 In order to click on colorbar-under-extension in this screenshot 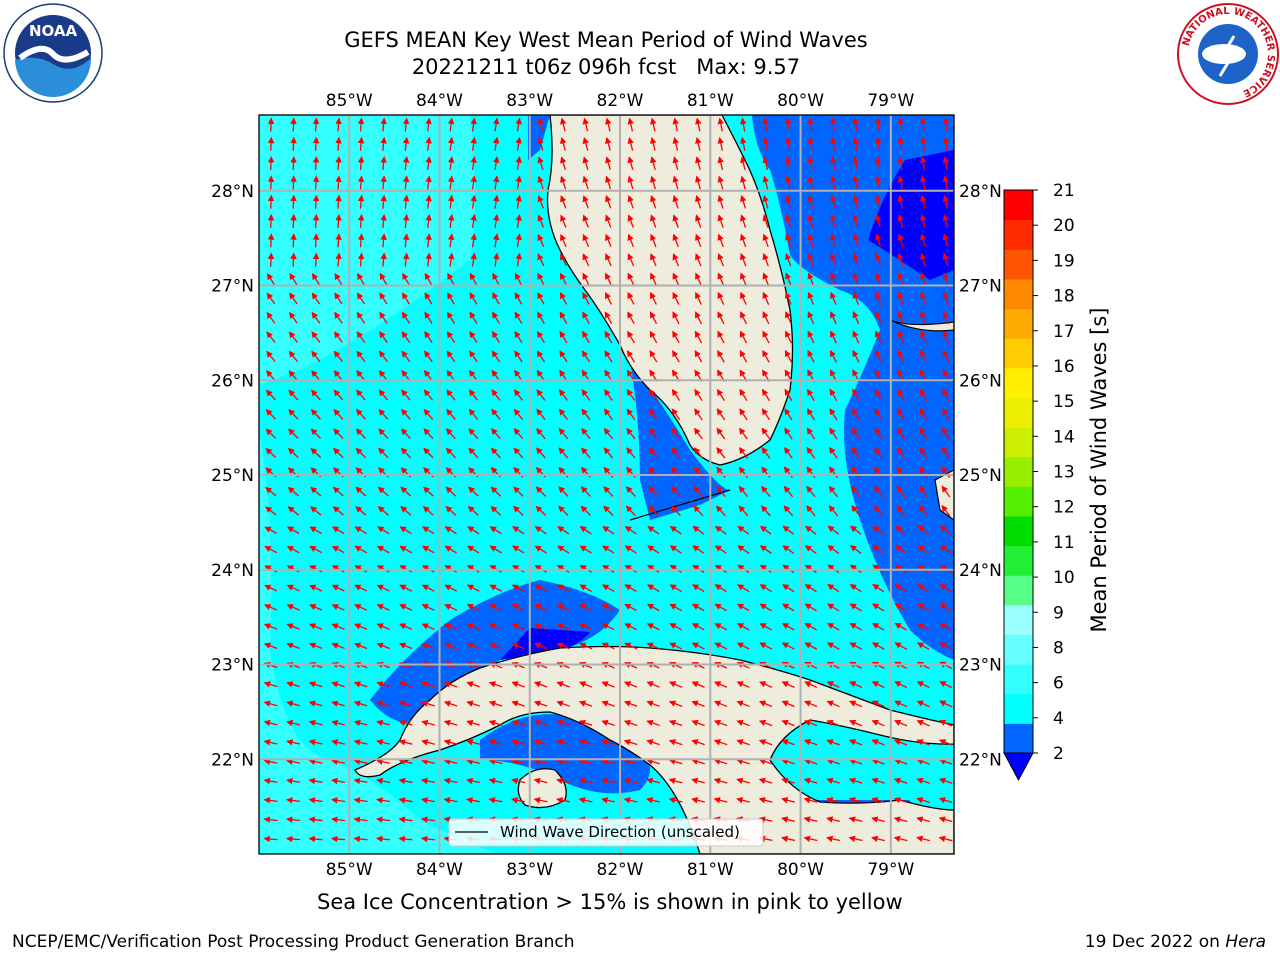, I will do `click(1018, 767)`.